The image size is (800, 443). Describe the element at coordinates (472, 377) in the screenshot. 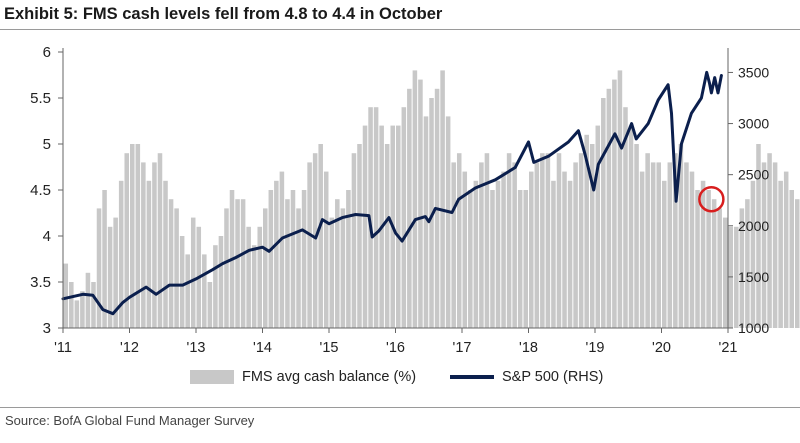

I see `legend-swatch-line` at that location.